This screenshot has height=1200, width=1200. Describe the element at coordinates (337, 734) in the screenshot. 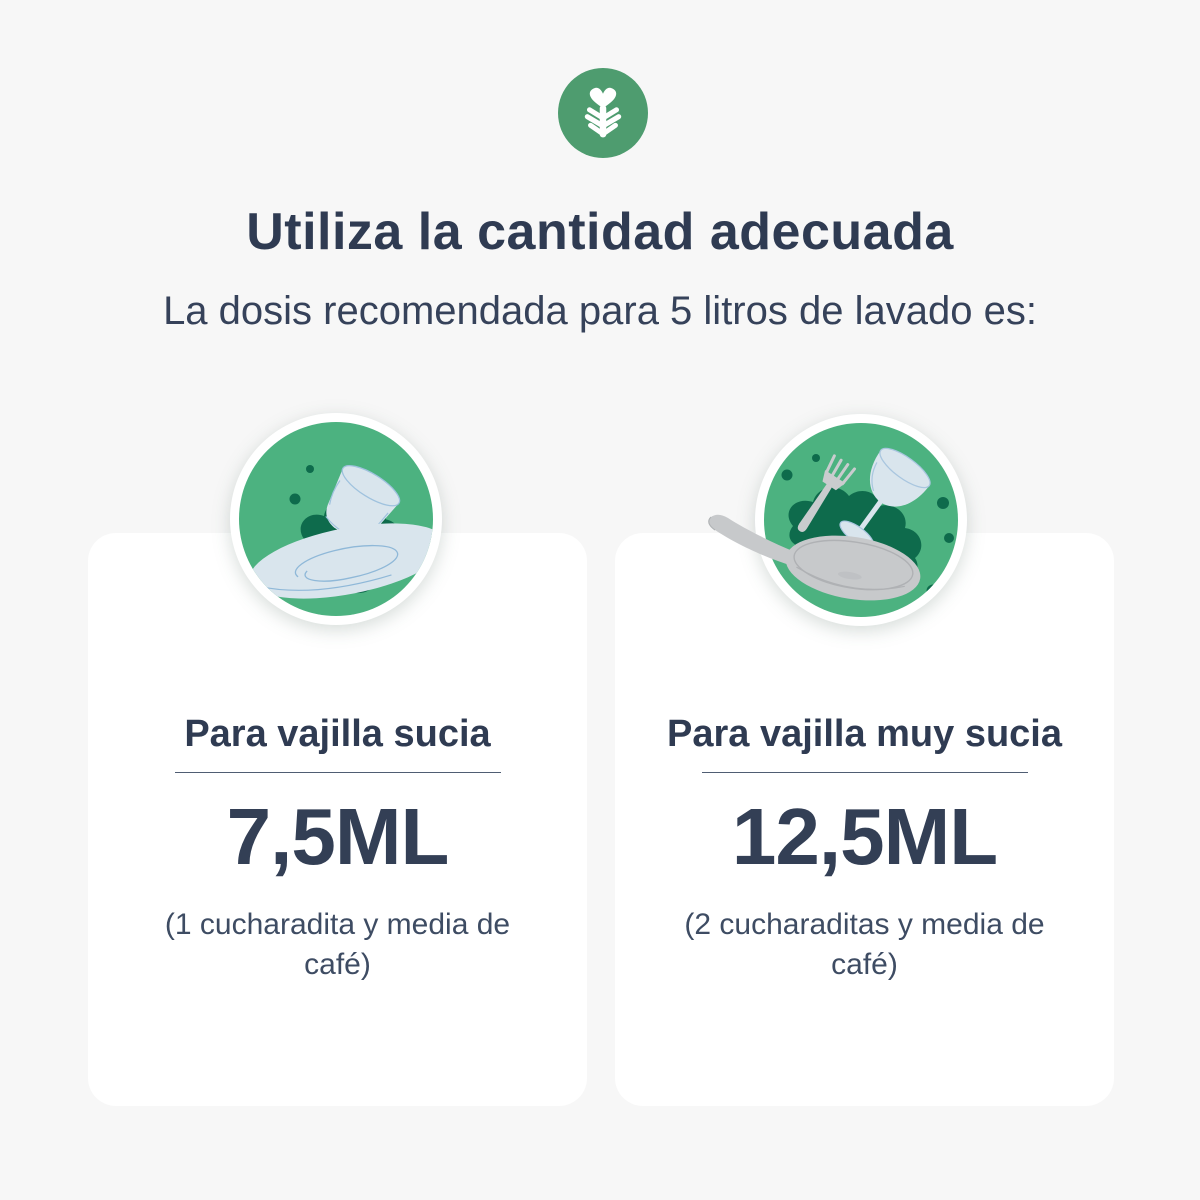

I see `card-heading: Para vajilla sucia` at that location.